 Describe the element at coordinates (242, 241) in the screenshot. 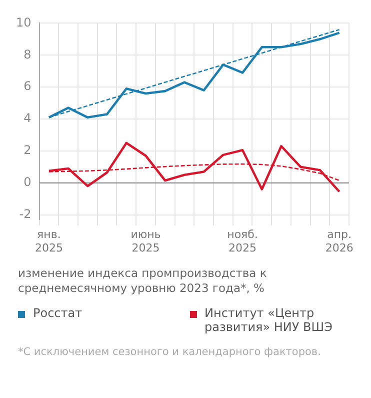

I see `x-tick-label: нояб. 2025` at that location.